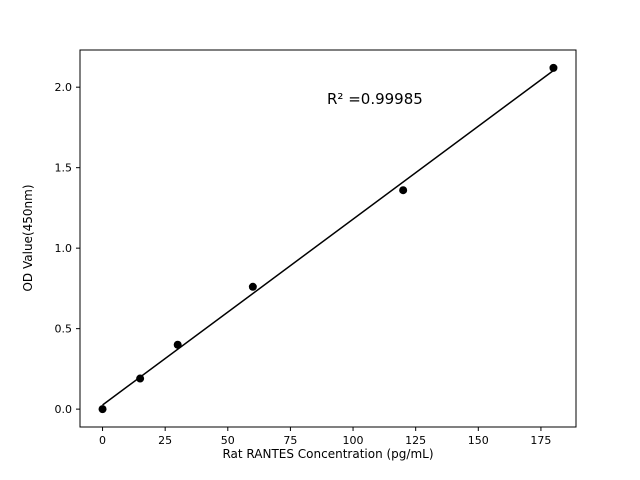 This screenshot has height=480, width=640. What do you see at coordinates (28, 238) in the screenshot?
I see `y-axis-label: OD Value(450nm)` at bounding box center [28, 238].